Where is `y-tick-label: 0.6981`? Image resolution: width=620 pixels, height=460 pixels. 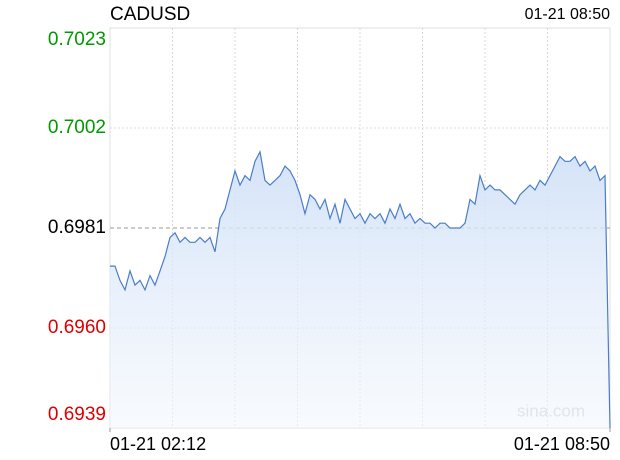
y-tick-label: 0.6981 is located at coordinates (77, 227).